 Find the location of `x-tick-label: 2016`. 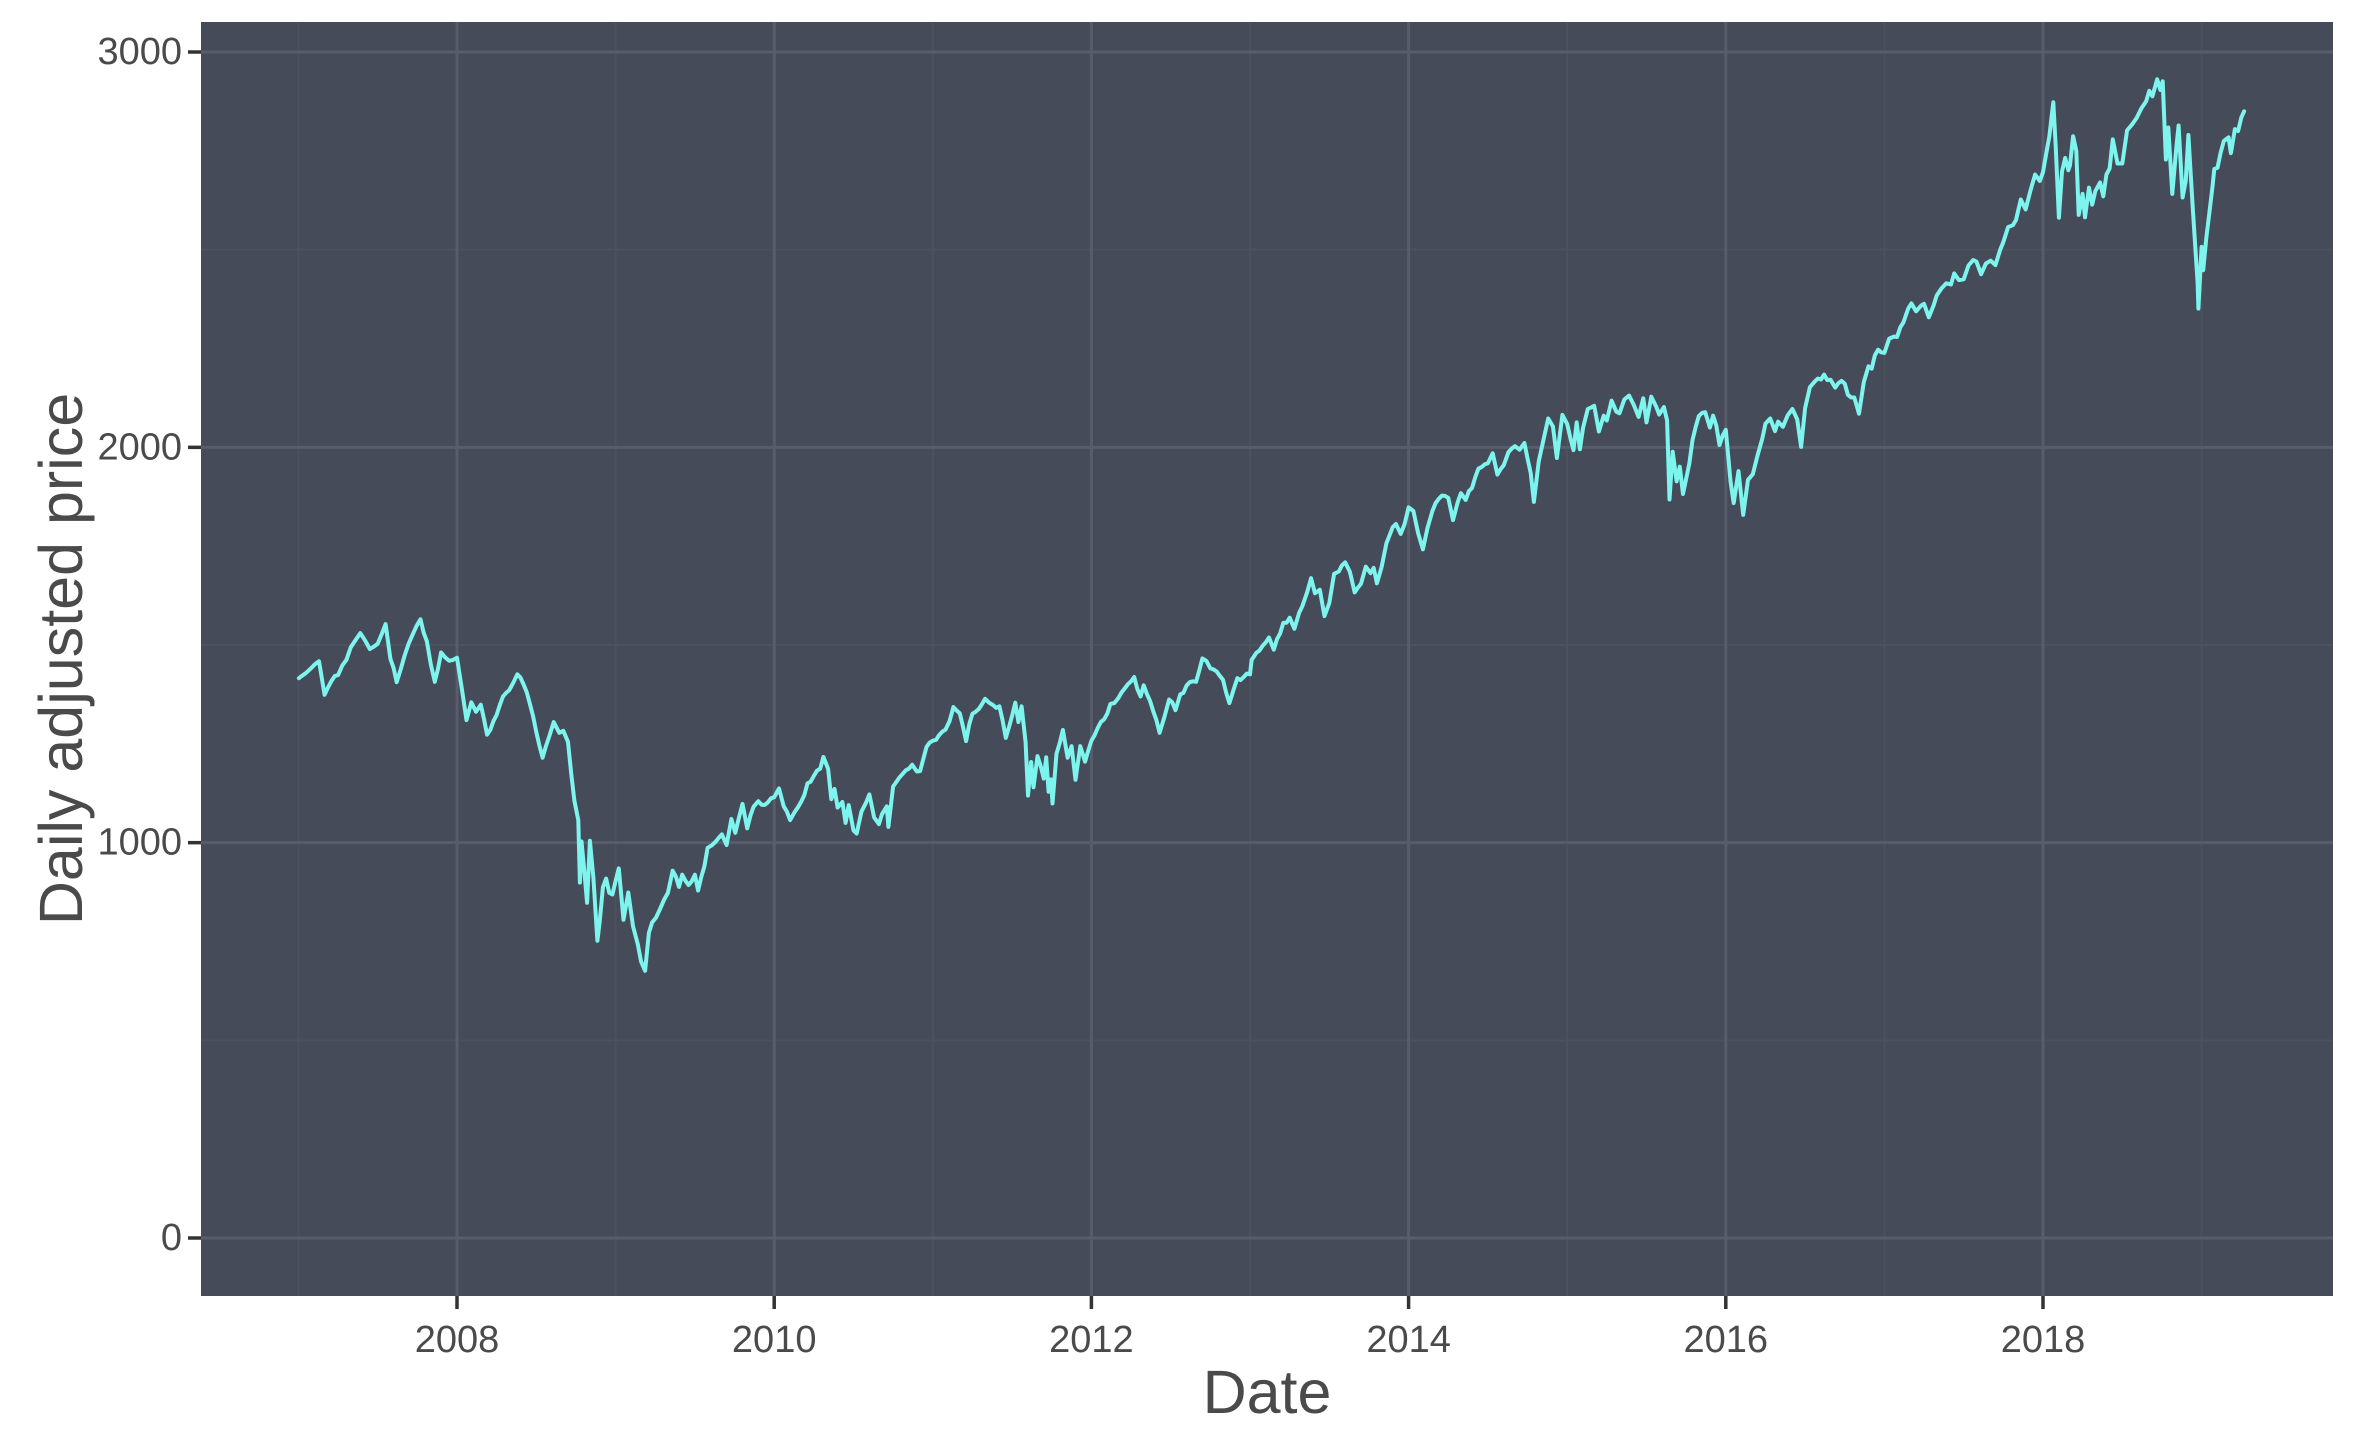

x-tick-label: 2016 is located at coordinates (1726, 1340).